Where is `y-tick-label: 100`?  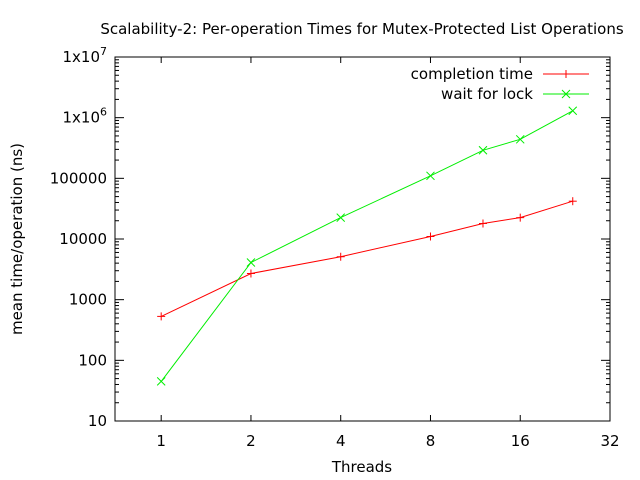 y-tick-label: 100 is located at coordinates (92, 360).